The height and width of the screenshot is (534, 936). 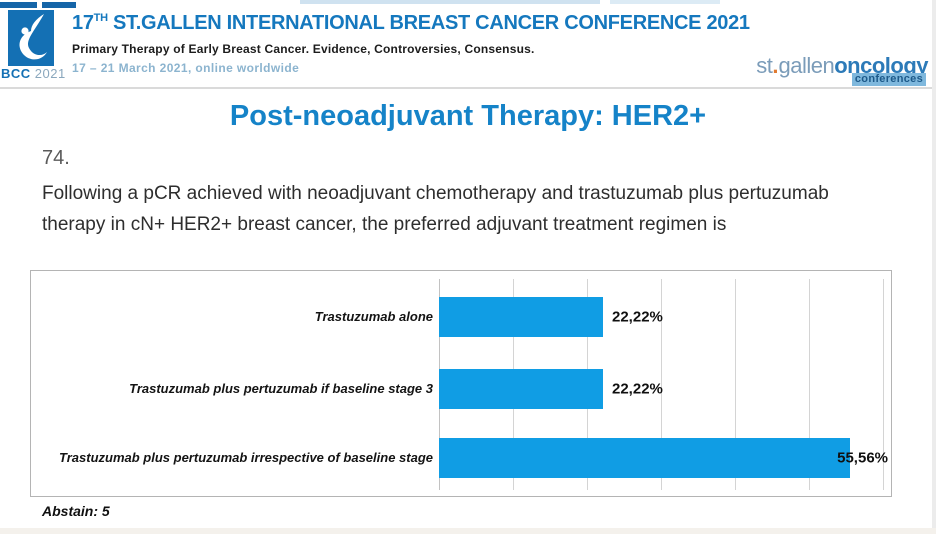 I want to click on slide-title: Post-neoadjuvant Therapy: HER2+, so click(x=468, y=116).